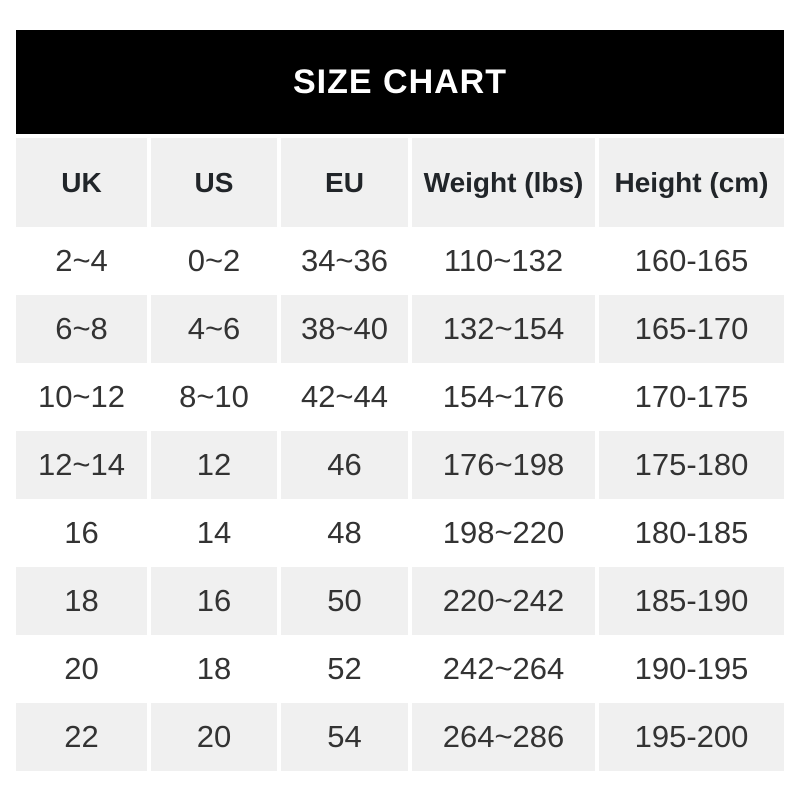 This screenshot has width=800, height=800. What do you see at coordinates (689, 465) in the screenshot?
I see `table-cell: 175-180` at bounding box center [689, 465].